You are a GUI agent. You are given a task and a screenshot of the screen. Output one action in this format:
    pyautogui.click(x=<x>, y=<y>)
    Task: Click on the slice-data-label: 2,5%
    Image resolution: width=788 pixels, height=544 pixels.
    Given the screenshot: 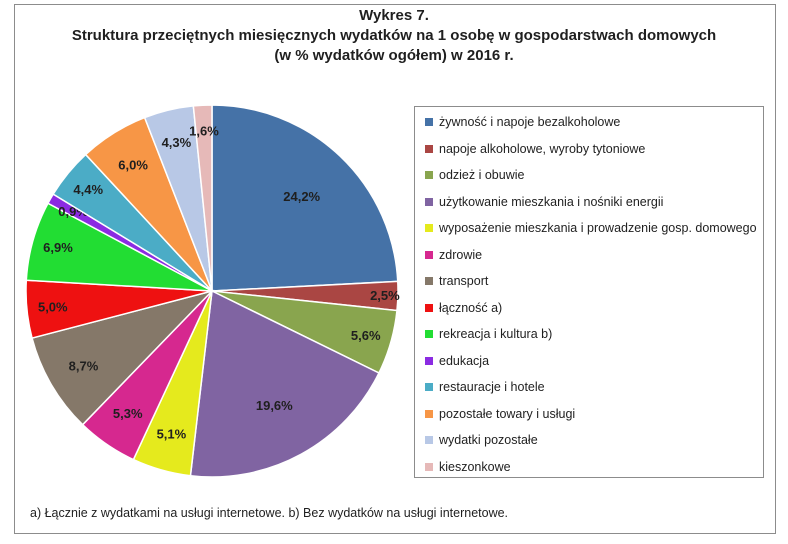 What is the action you would take?
    pyautogui.click(x=385, y=295)
    